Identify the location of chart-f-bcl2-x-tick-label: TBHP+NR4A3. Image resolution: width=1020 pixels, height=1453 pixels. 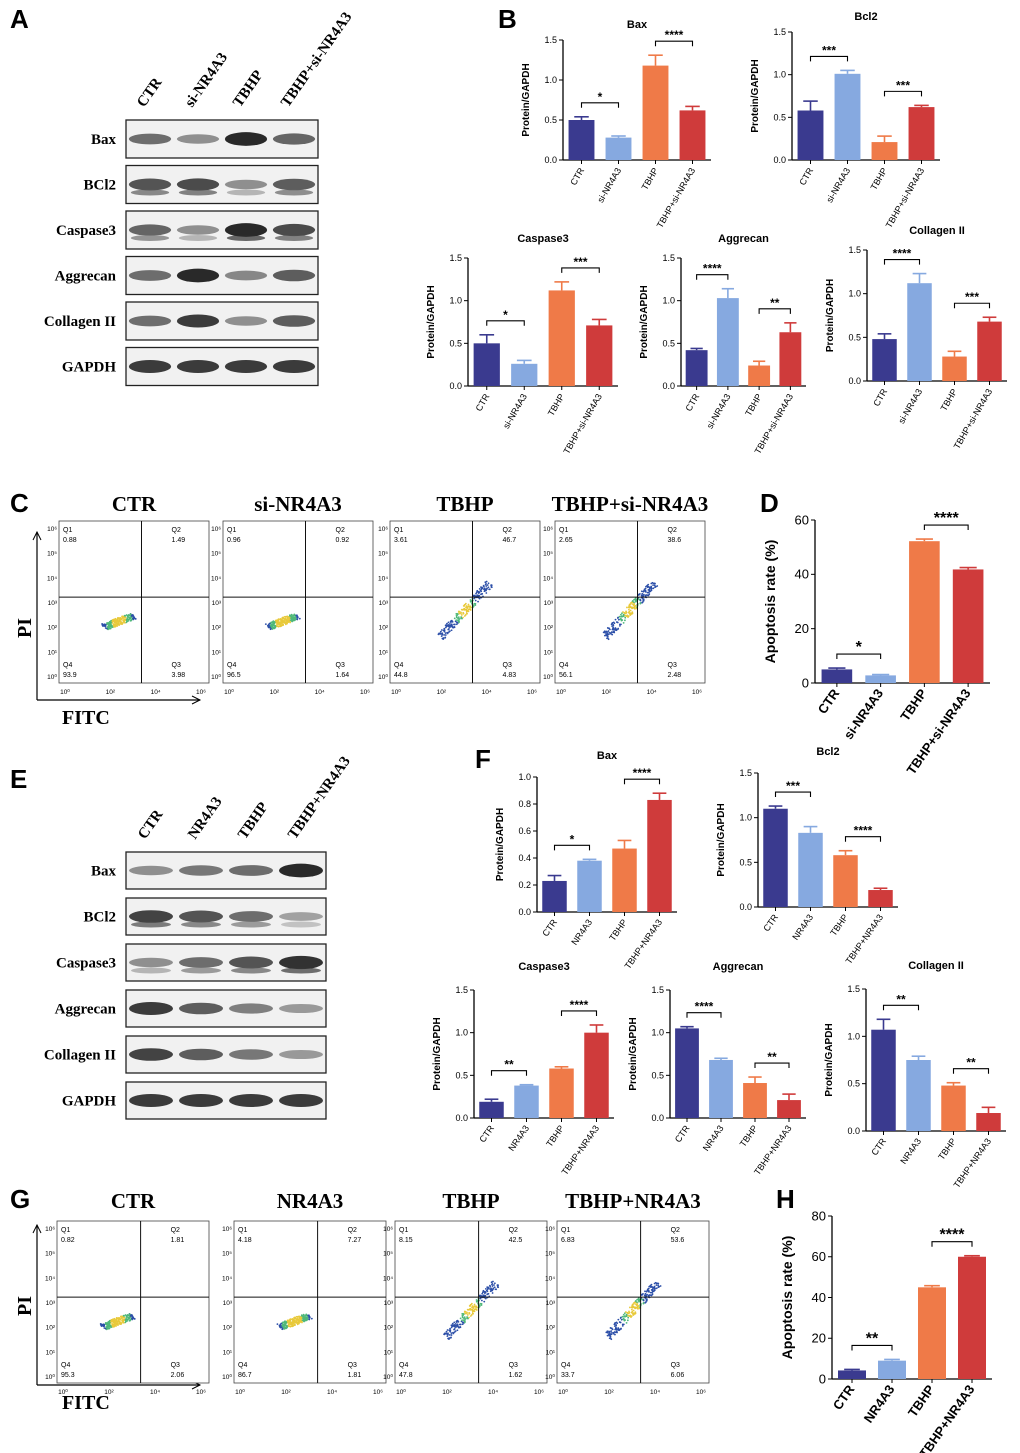
(865, 938).